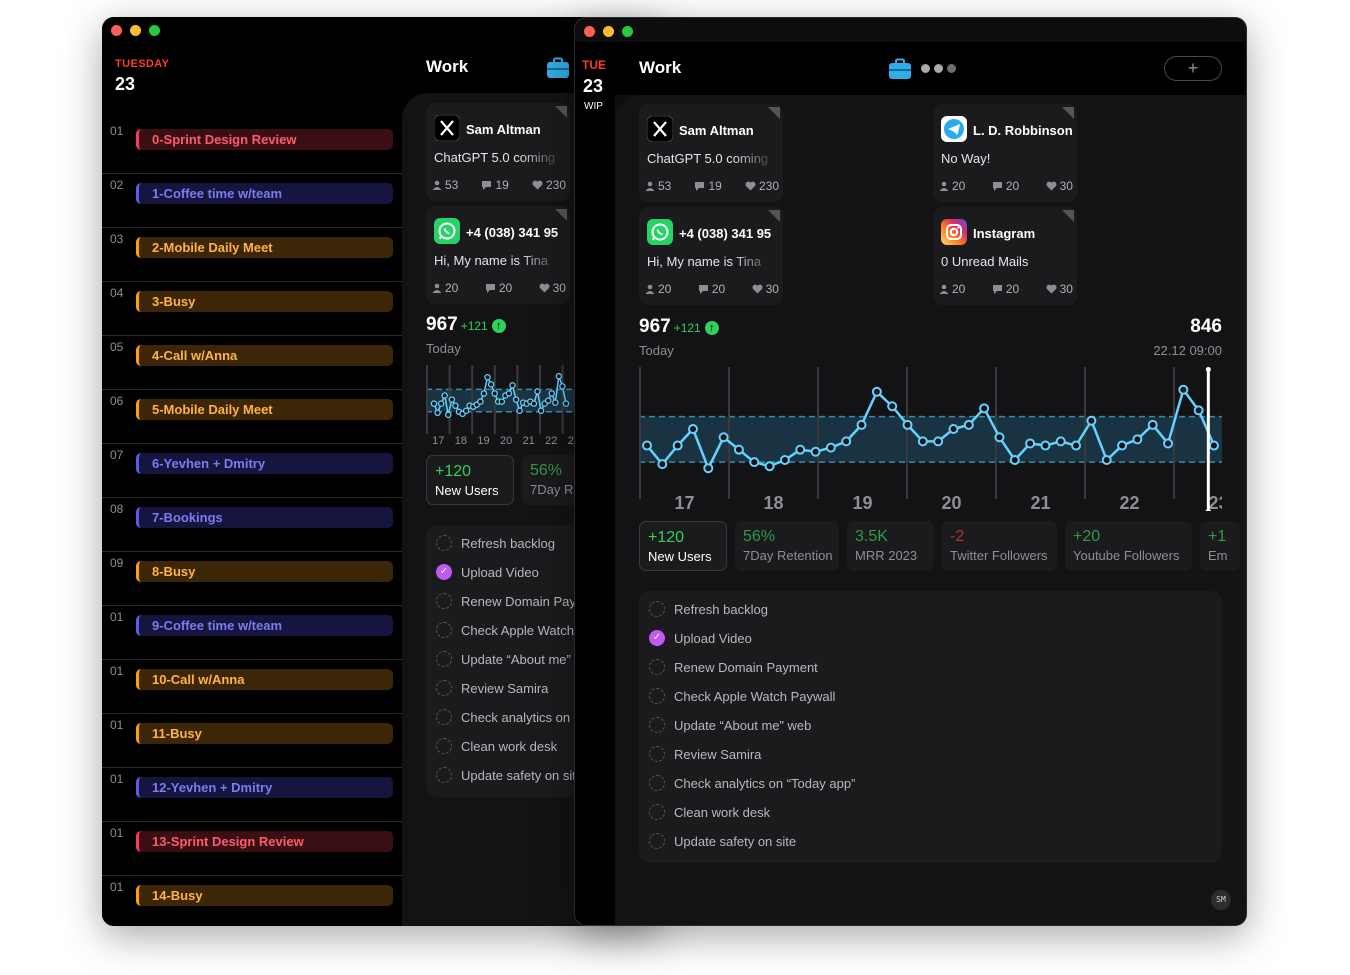 This screenshot has width=1350, height=975. Describe the element at coordinates (705, 754) in the screenshot. I see `todo-item: Review Samira` at that location.